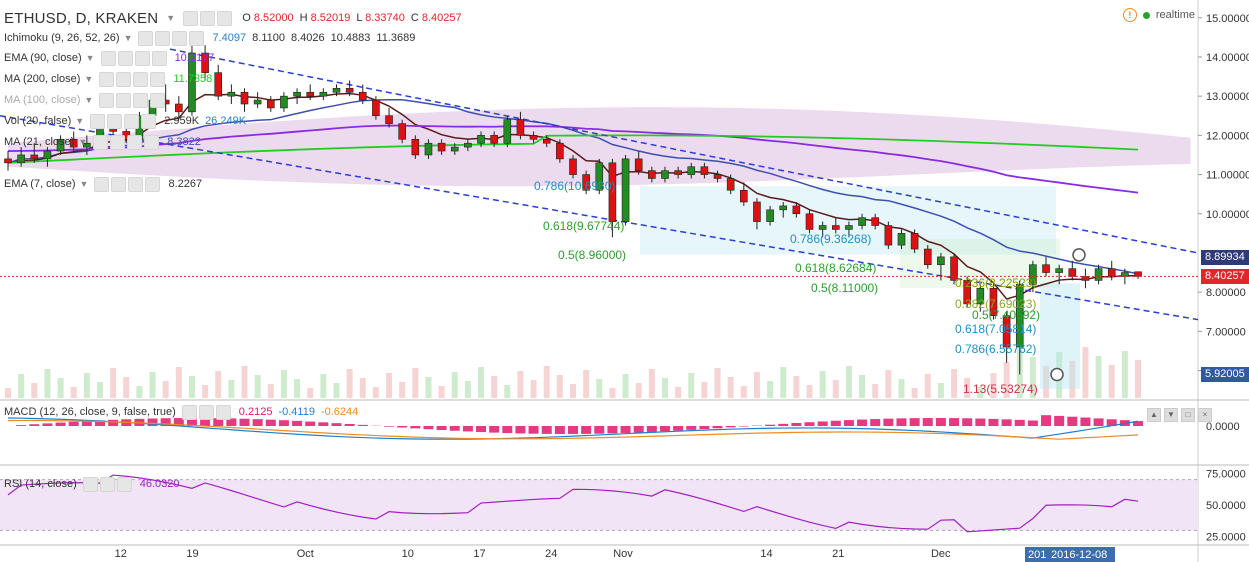  Describe the element at coordinates (1226, 293) in the screenshot. I see `price-tick-label: 8.00000` at that location.